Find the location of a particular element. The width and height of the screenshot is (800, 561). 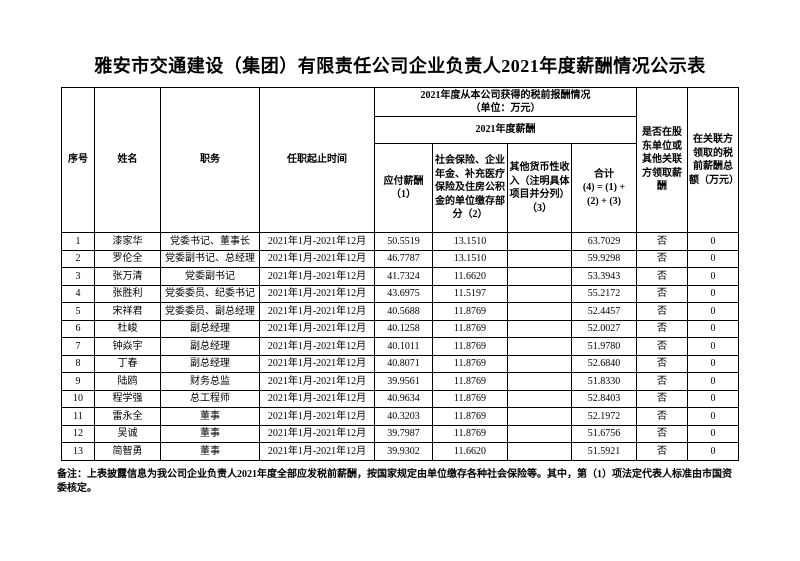

cell-name: 张万清 is located at coordinates (127, 276).